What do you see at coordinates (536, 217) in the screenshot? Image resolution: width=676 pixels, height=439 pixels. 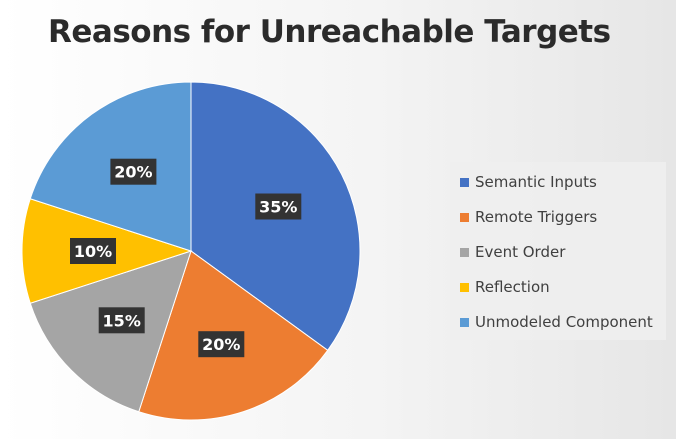 I see `legend-label: Remote Triggers` at bounding box center [536, 217].